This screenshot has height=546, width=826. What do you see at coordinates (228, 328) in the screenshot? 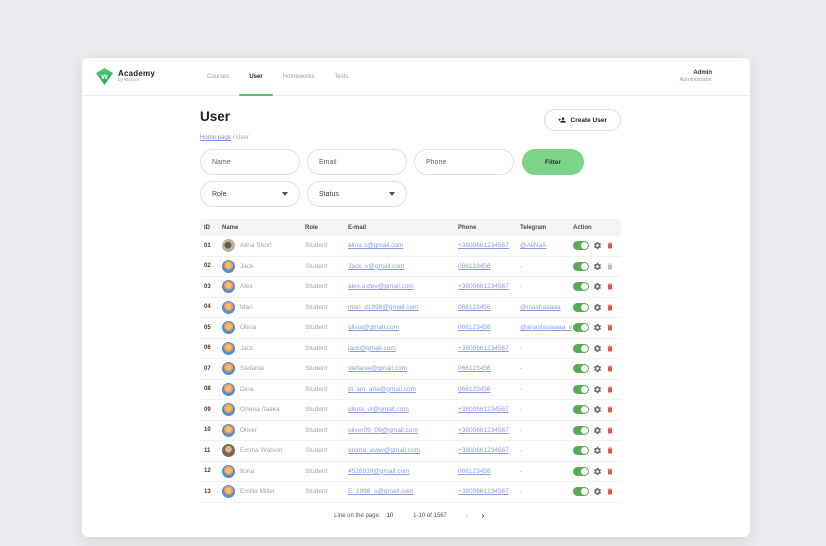
I see `avatar` at bounding box center [228, 328].